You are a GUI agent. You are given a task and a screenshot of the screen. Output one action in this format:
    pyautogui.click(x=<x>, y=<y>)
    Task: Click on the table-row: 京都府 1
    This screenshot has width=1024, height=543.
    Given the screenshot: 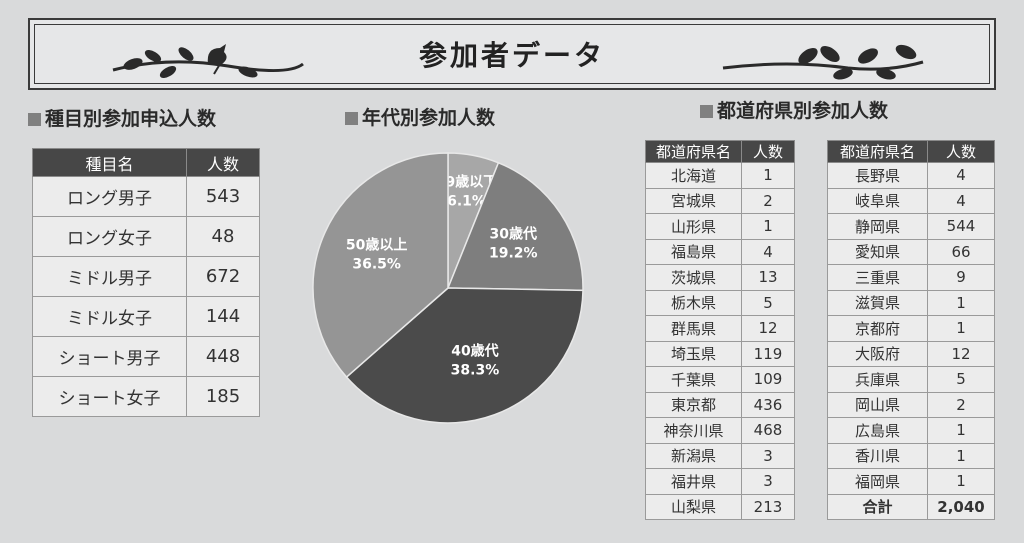 What is the action you would take?
    pyautogui.click(x=911, y=328)
    